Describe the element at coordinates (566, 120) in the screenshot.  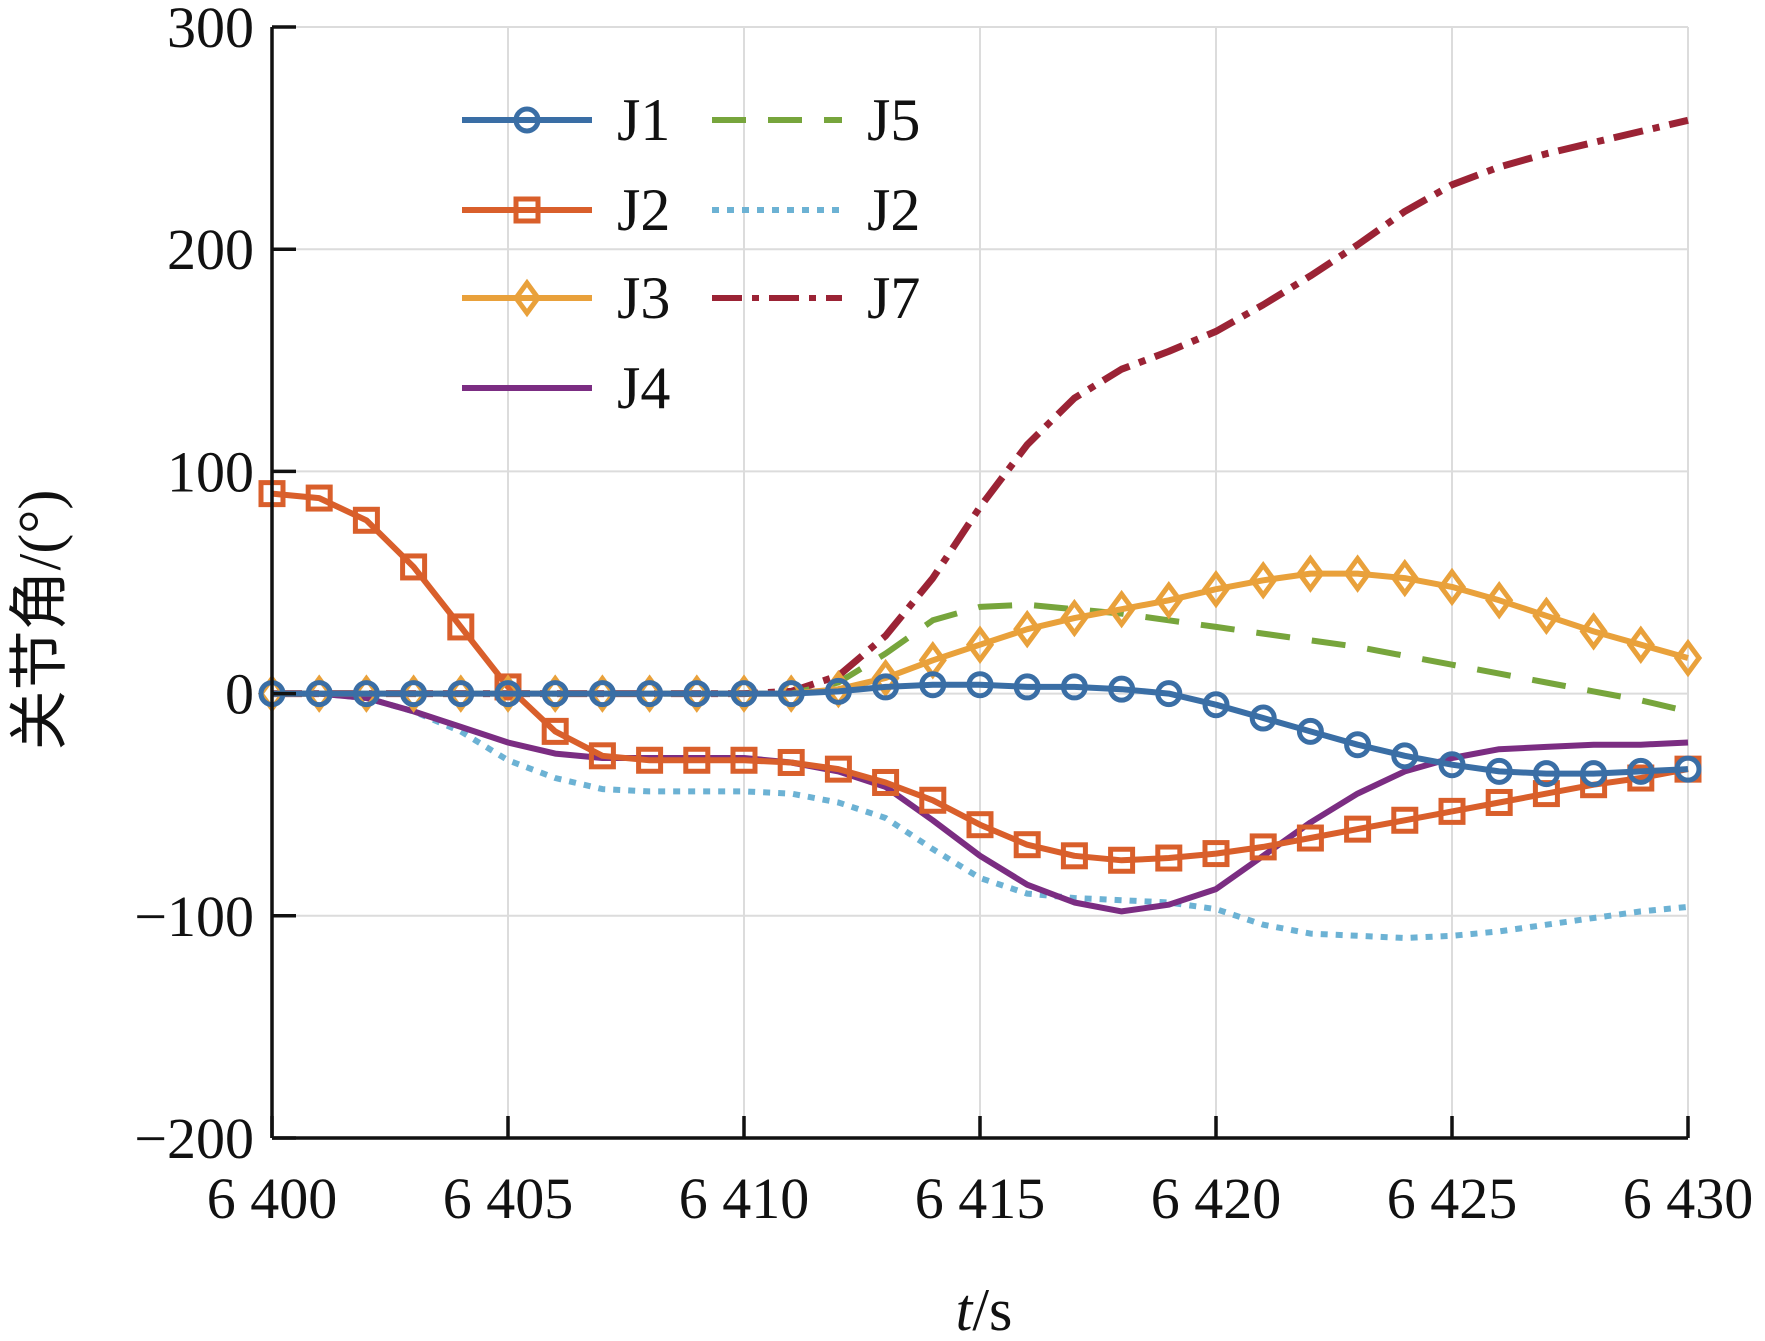
I see `legend-entry: J1` at that location.